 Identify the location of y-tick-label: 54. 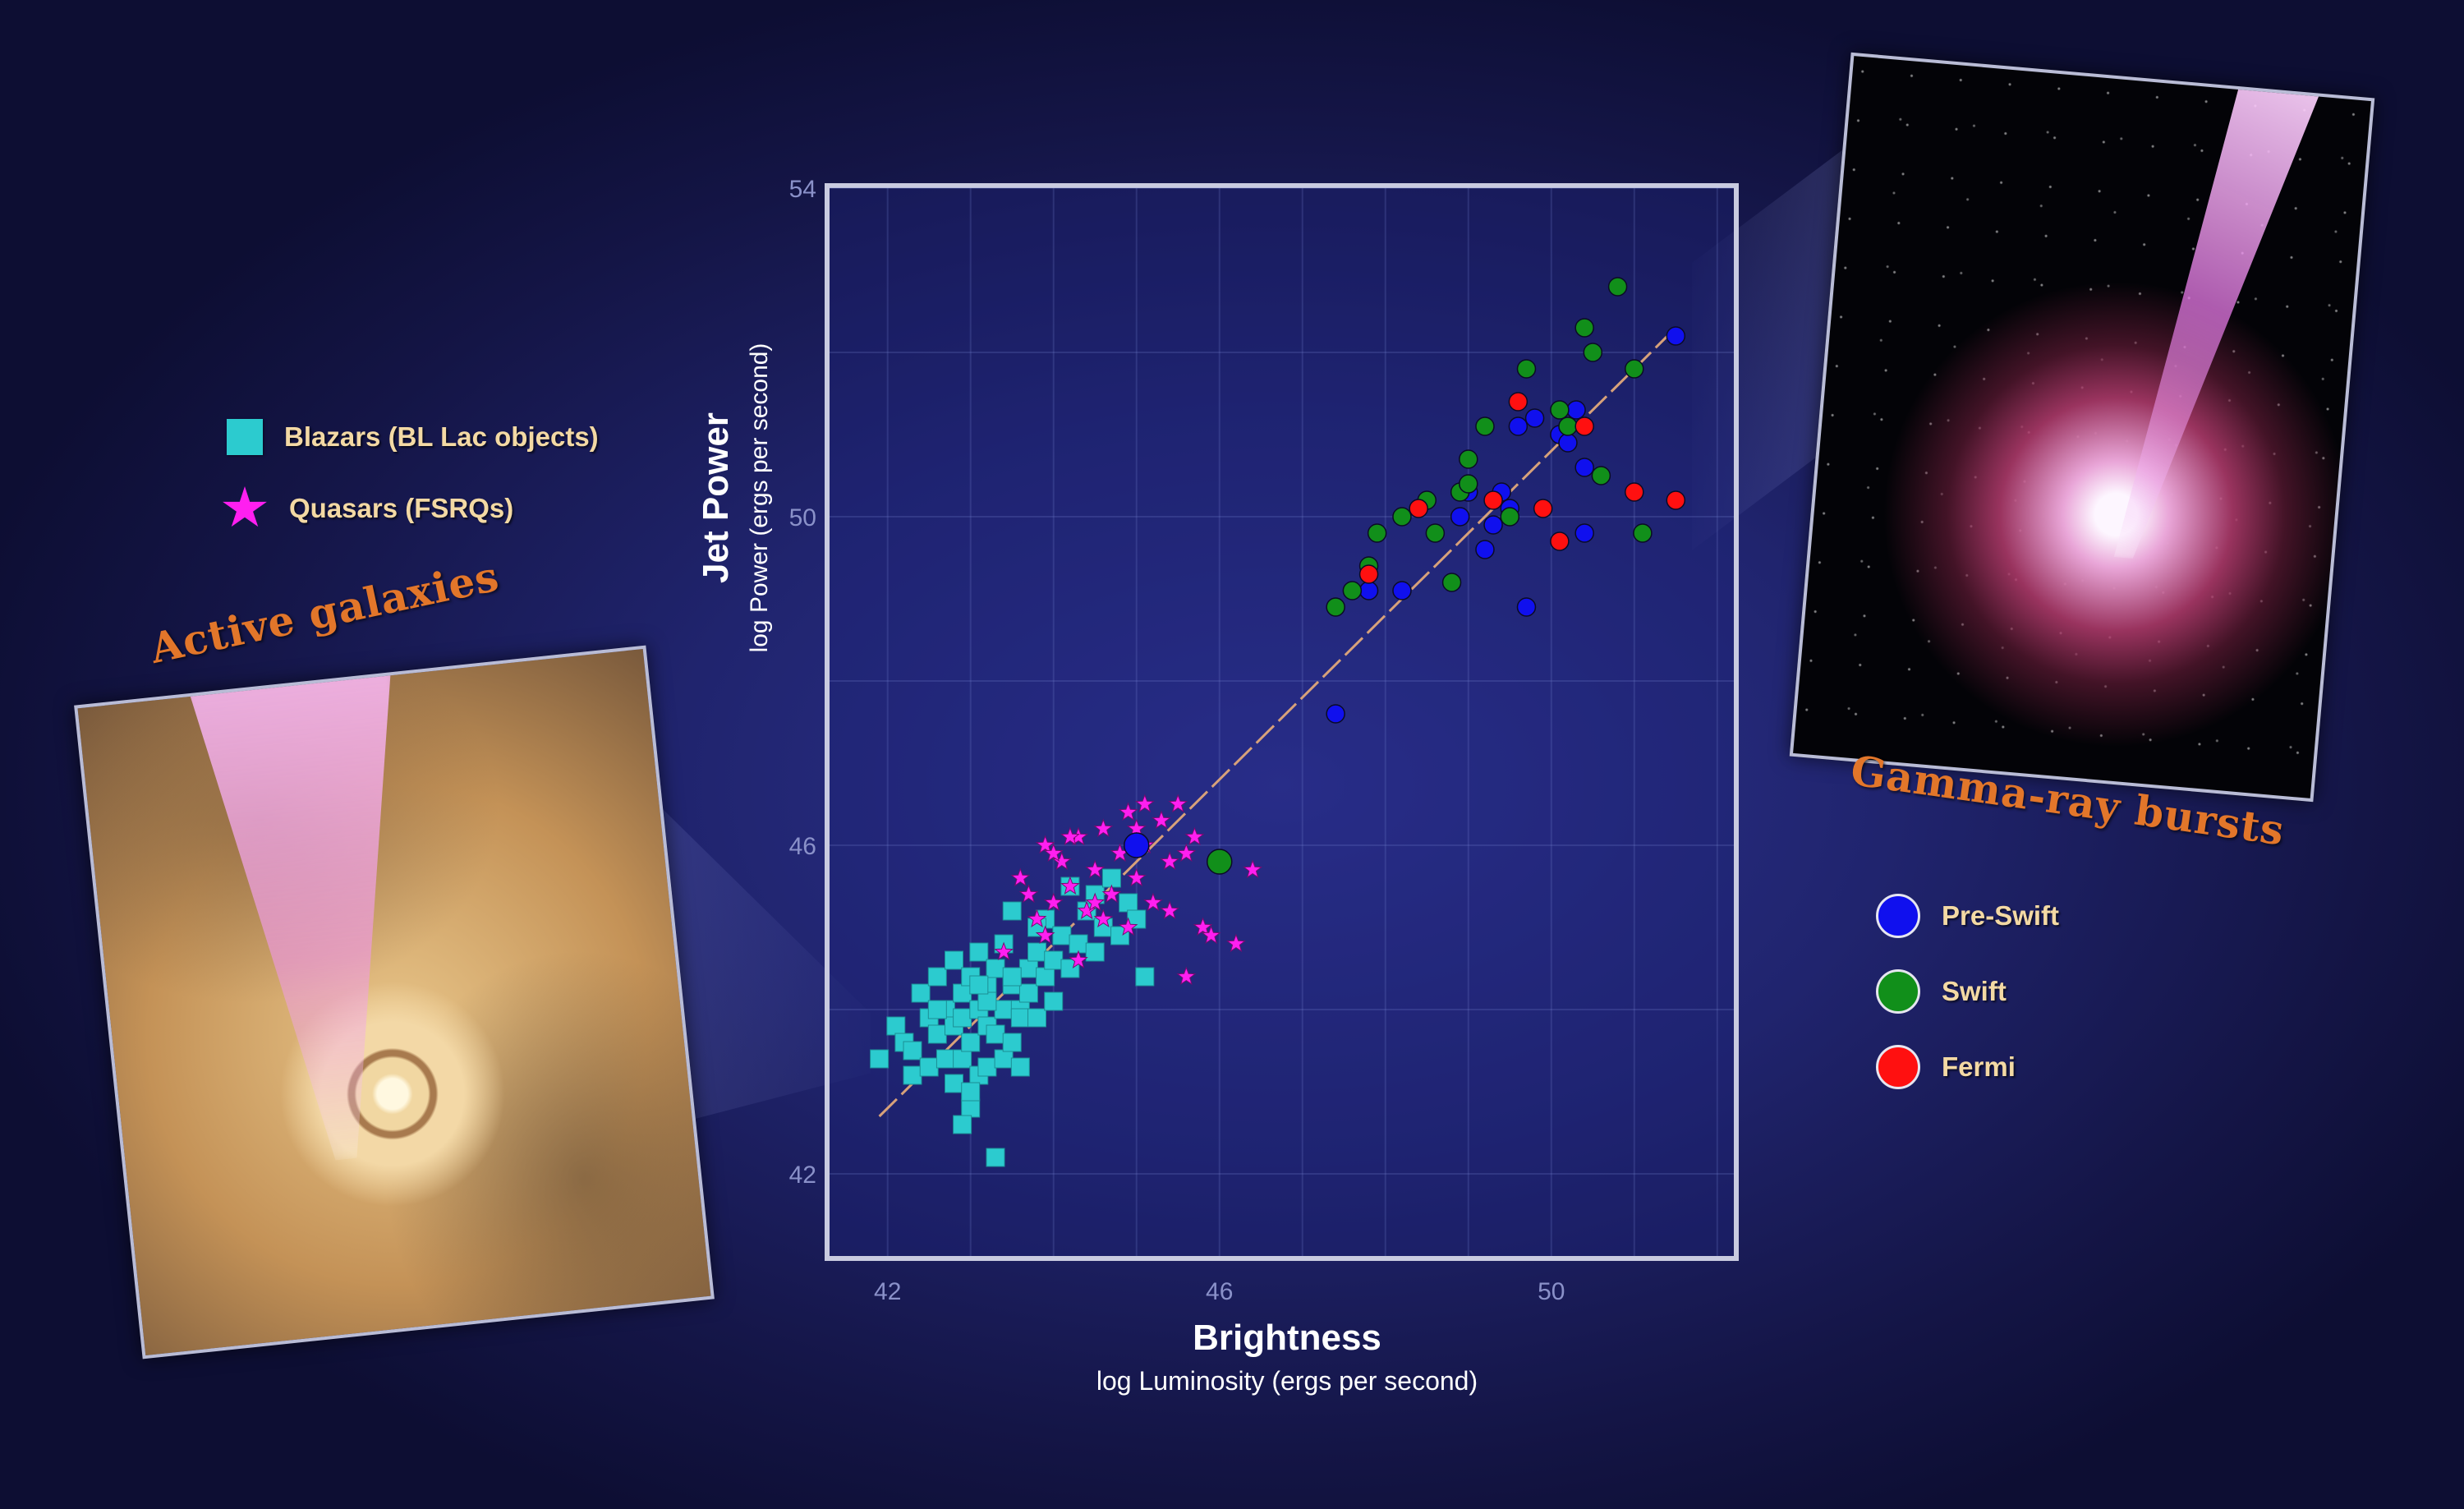
(802, 190).